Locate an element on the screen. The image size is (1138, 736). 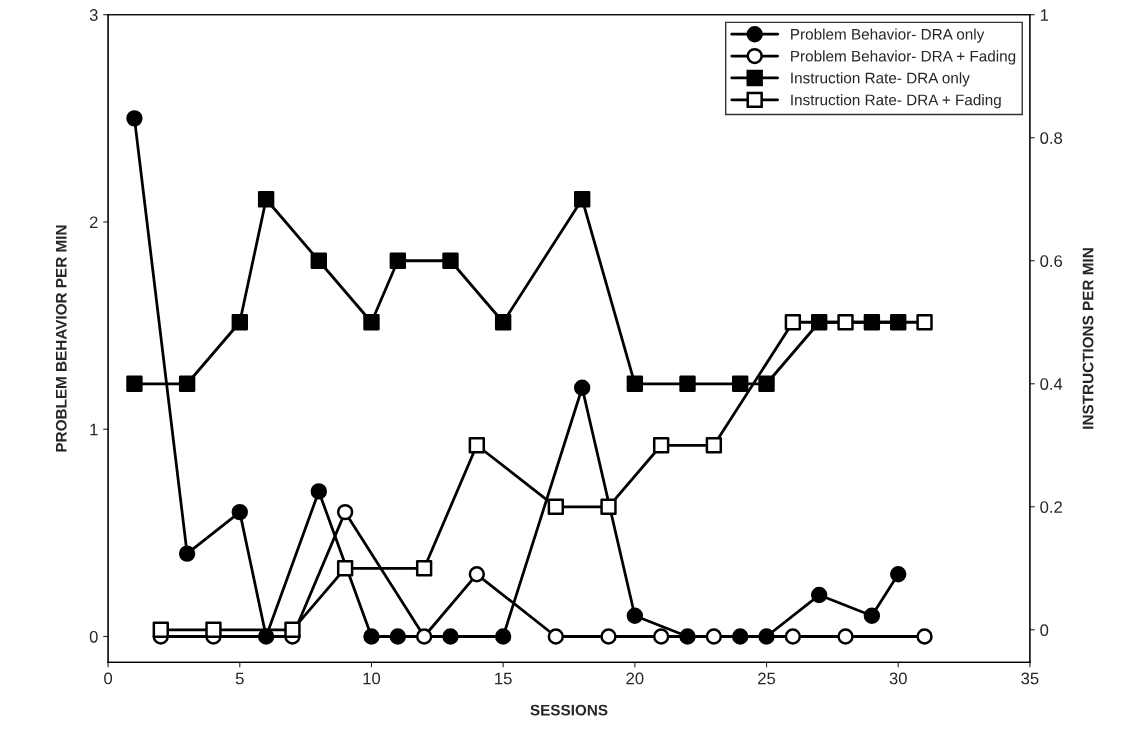
y-tick-label: 3 is located at coordinates (93, 15).